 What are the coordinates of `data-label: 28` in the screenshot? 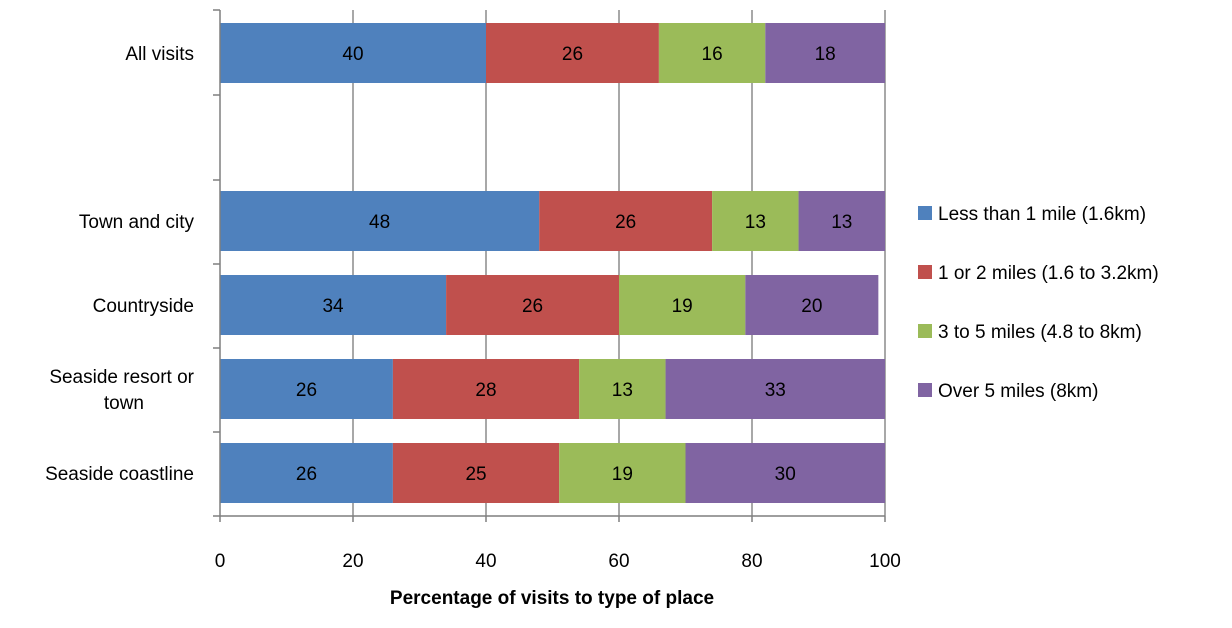 It's located at (485, 390).